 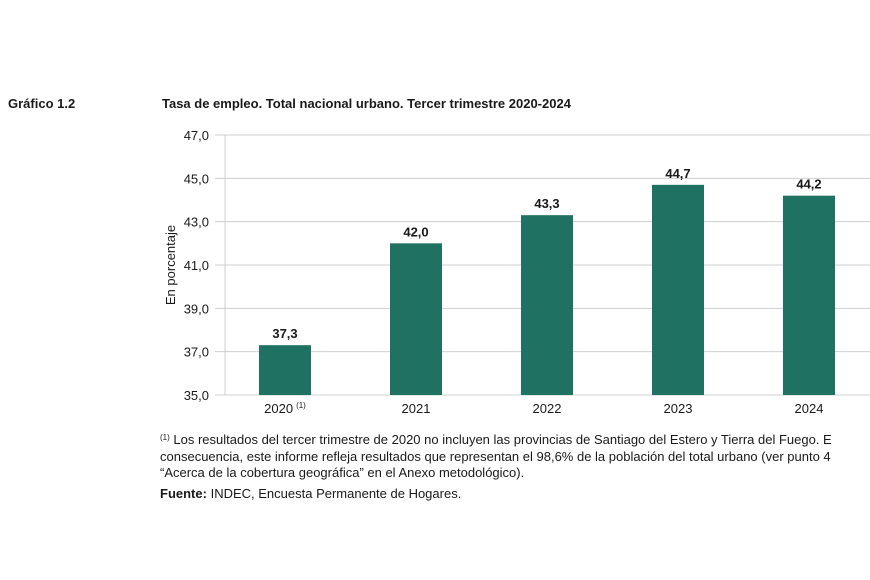 I want to click on x-tick-text: 2021, so click(x=416, y=408).